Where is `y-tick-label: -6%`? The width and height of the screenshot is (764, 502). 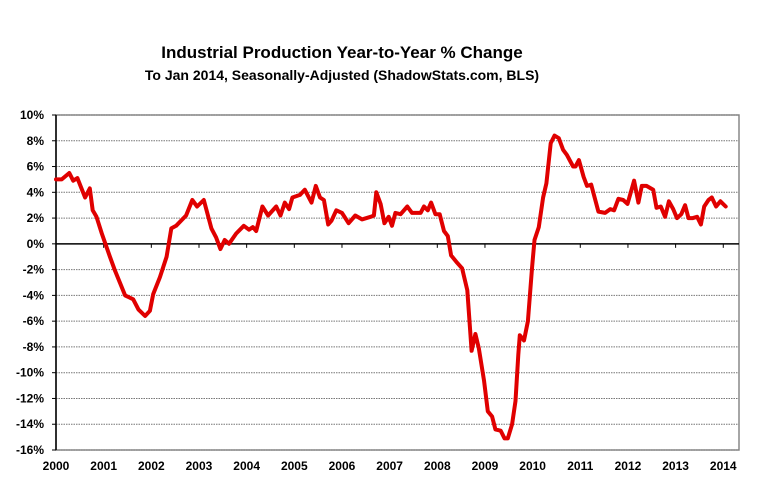 y-tick-label: -6% is located at coordinates (34, 321).